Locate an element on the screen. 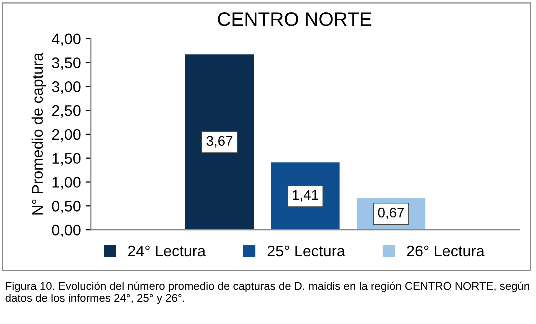 The height and width of the screenshot is (324, 536). y-axis-title: N° Promedio de captura is located at coordinates (39, 133).